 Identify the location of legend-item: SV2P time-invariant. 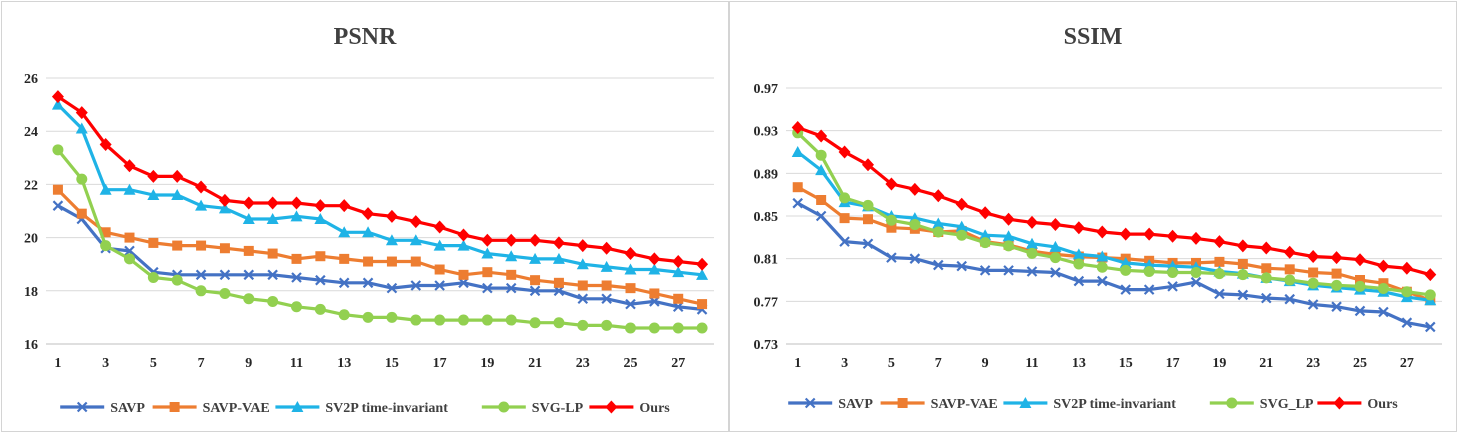
(361, 408).